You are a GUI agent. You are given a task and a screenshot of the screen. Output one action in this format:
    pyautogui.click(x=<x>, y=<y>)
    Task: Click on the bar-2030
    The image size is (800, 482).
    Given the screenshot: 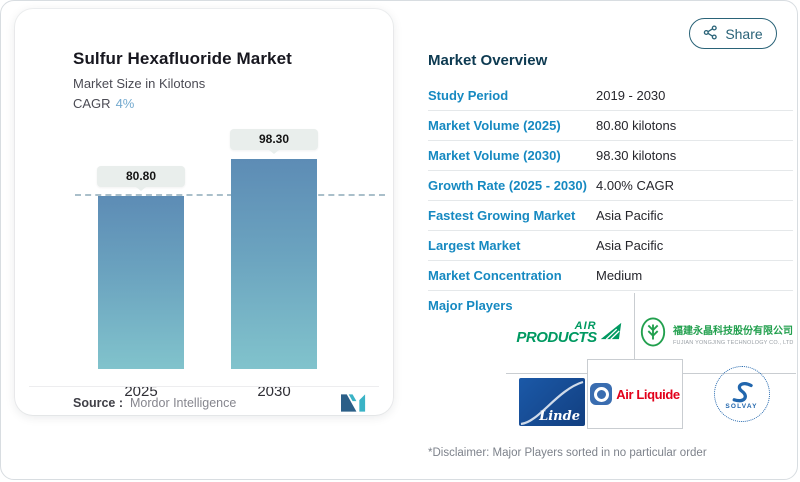 What is the action you would take?
    pyautogui.click(x=274, y=264)
    